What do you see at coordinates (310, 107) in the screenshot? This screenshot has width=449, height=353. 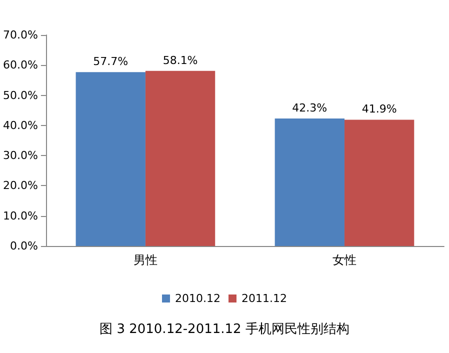 I see `data-label: 42.3%` at bounding box center [310, 107].